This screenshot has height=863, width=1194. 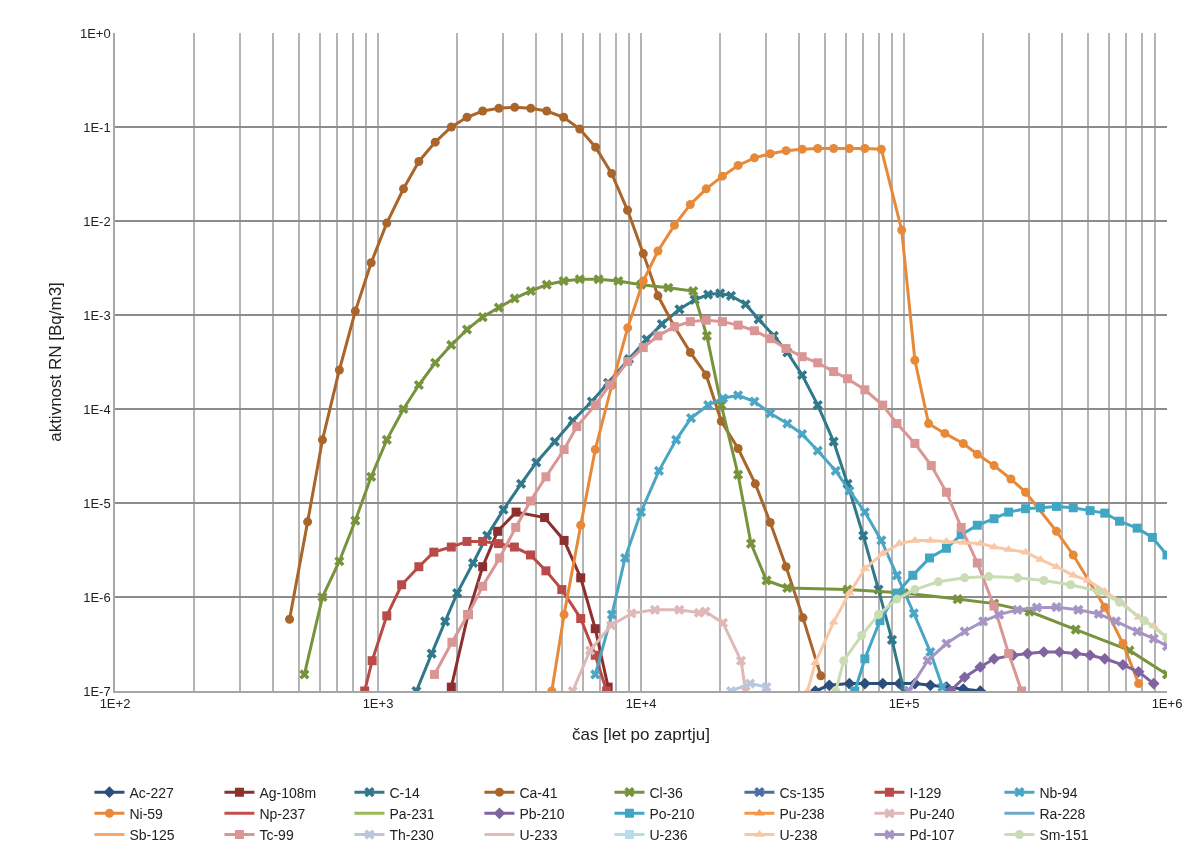 What do you see at coordinates (932, 835) in the screenshot?
I see `legend-label: Pd-107` at bounding box center [932, 835].